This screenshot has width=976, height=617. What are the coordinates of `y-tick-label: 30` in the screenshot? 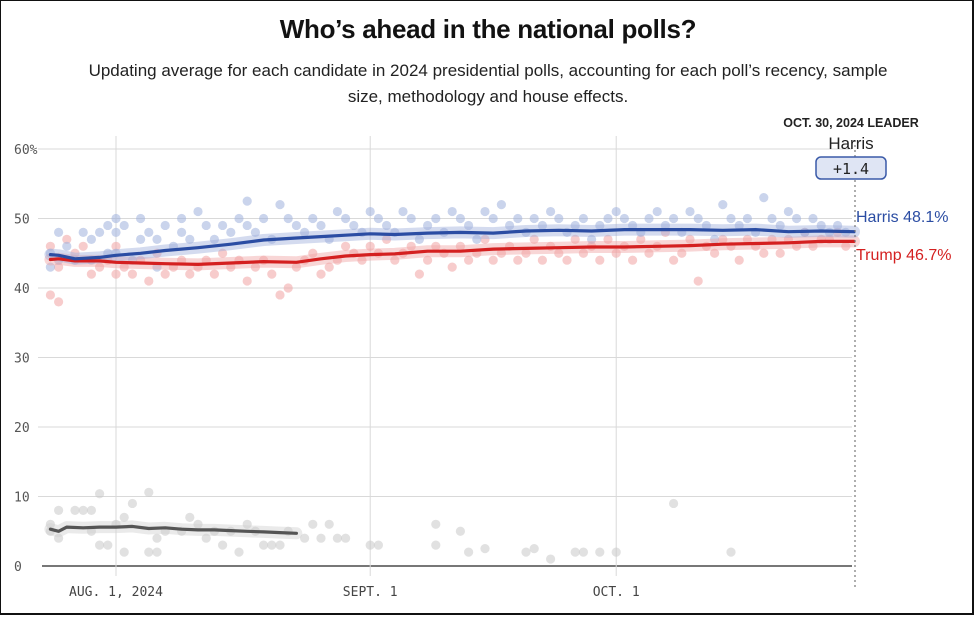 It's located at (22, 359).